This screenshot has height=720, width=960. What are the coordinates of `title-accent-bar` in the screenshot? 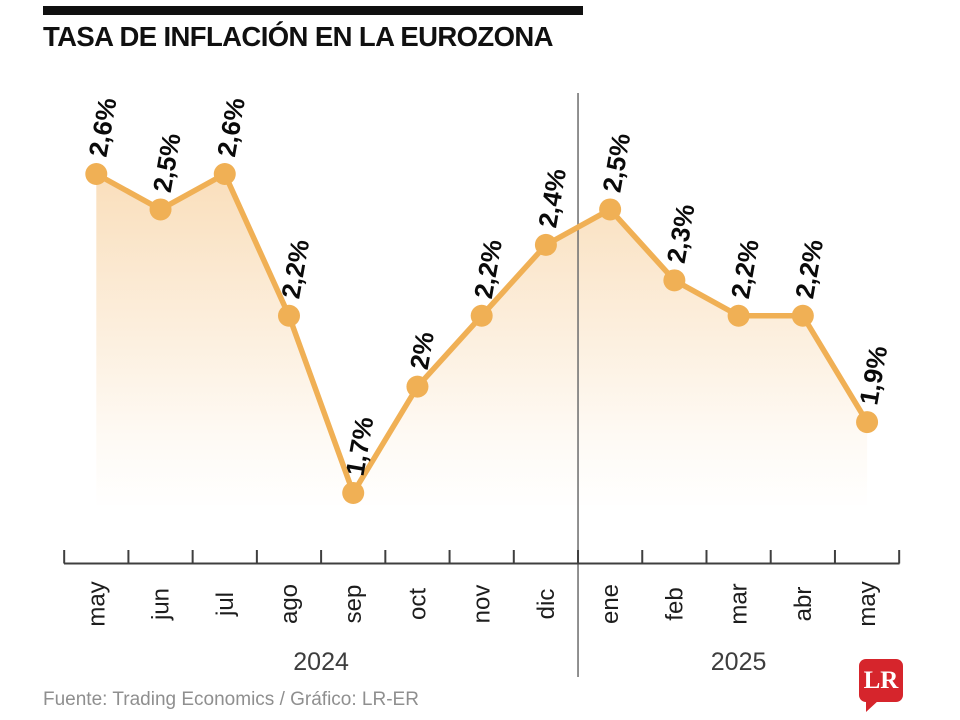 It's located at (313, 10).